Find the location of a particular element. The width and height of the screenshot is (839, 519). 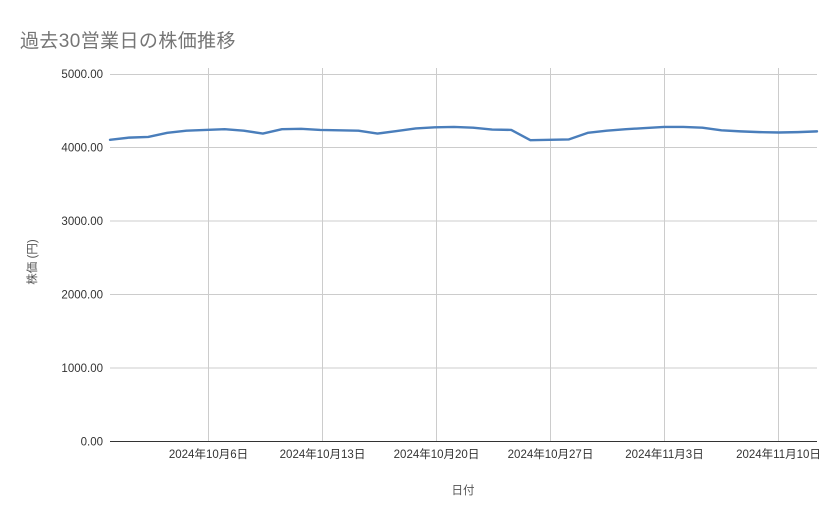

y-tick-label: 5000.00 is located at coordinates (82, 75).